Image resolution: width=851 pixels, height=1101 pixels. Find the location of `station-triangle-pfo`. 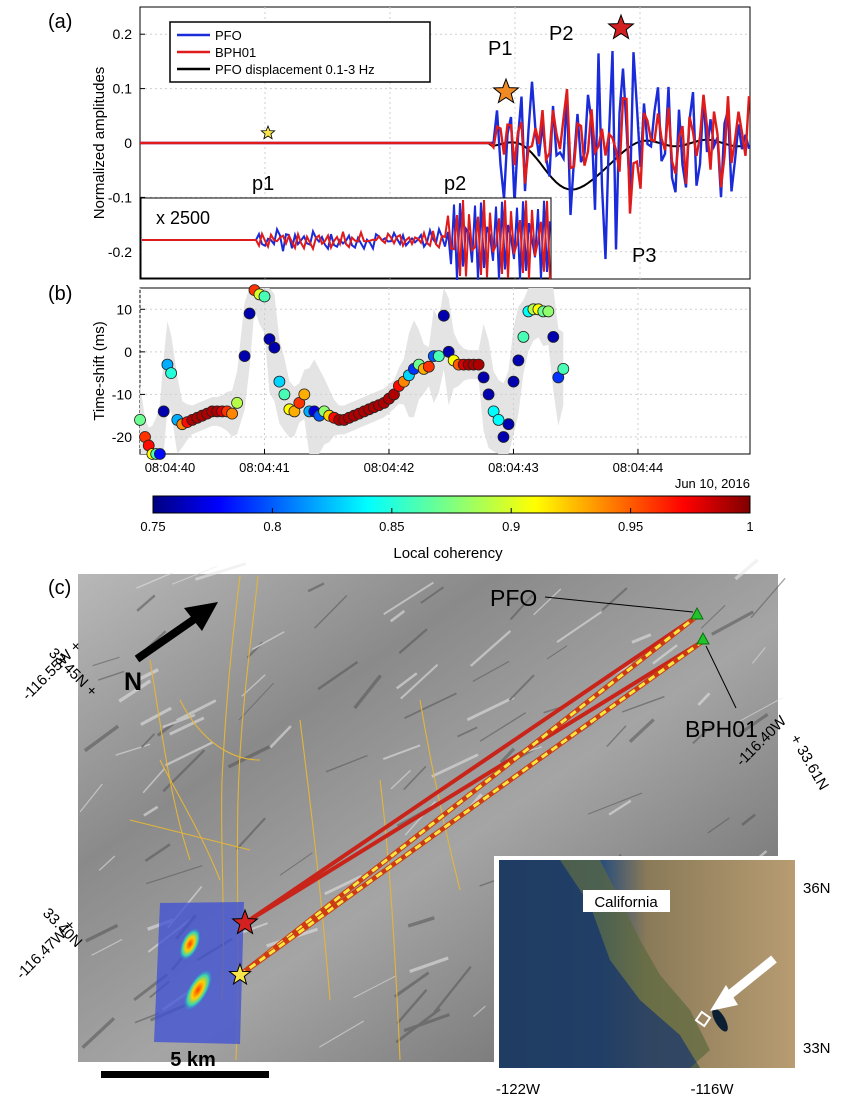

station-triangle-pfo is located at coordinates (697, 613).